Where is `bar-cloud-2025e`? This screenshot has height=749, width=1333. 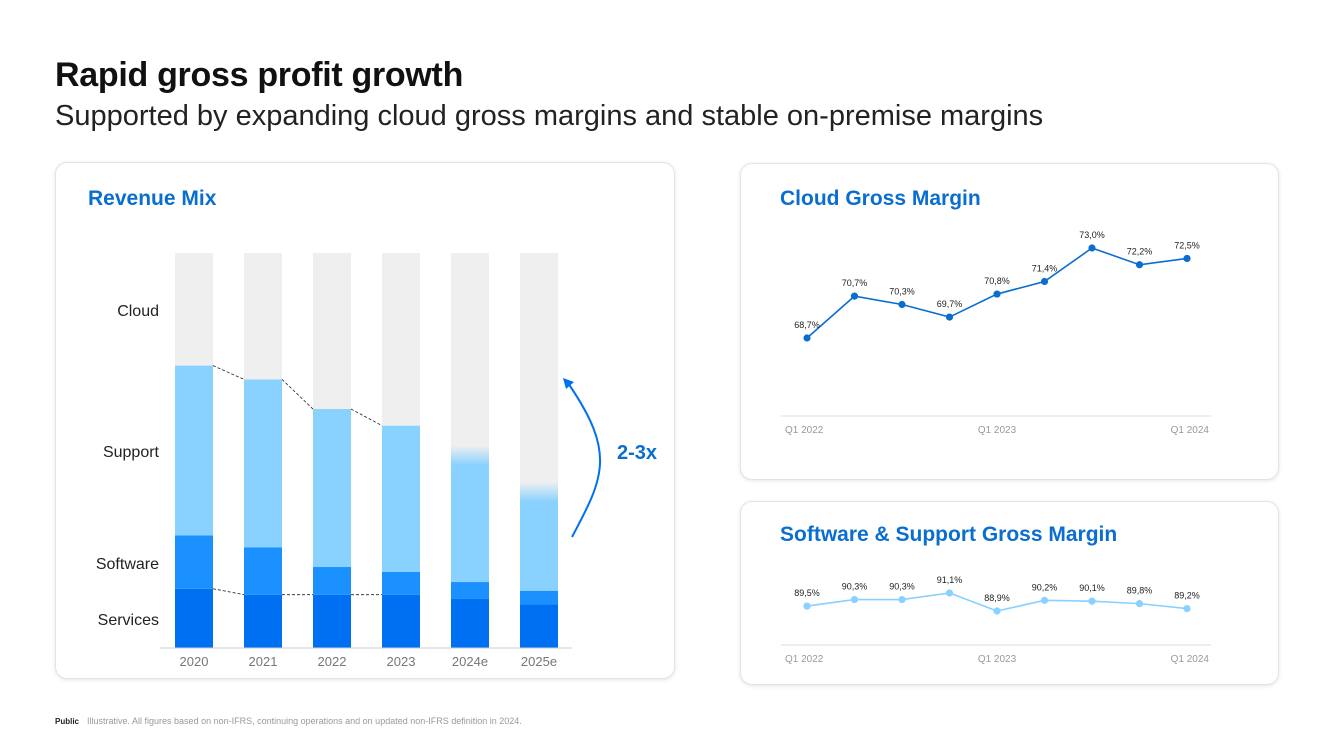
bar-cloud-2025e is located at coordinates (539, 376).